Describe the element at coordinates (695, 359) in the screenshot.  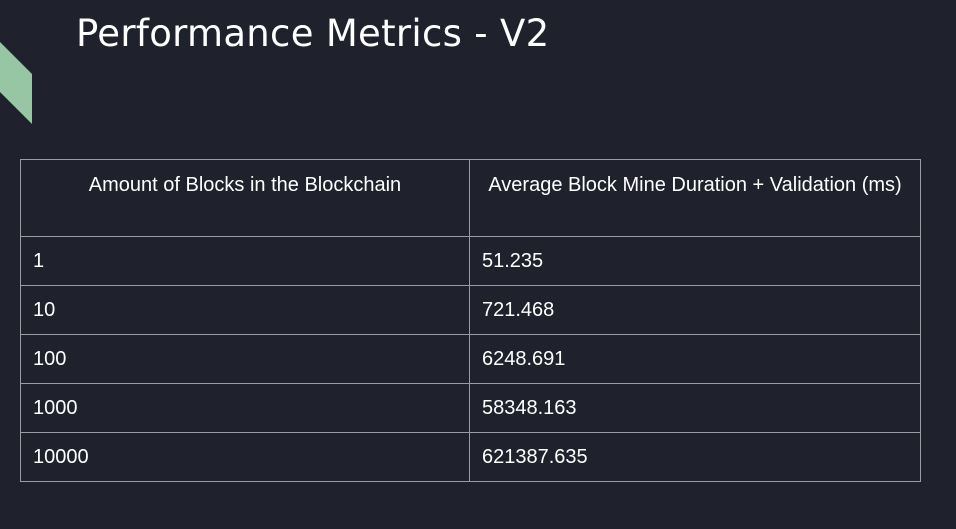
I see `cell-average-duration: 6248.691` at that location.